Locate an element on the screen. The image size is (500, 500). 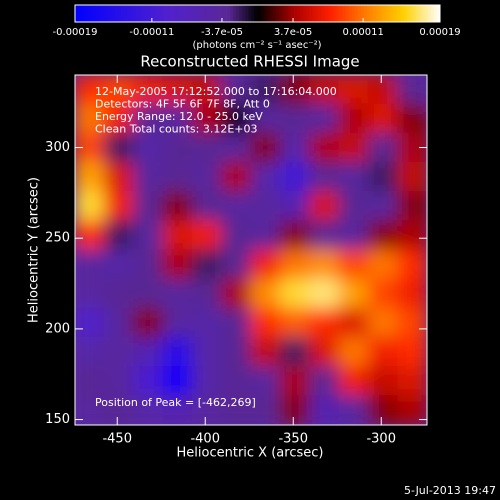
footer-date: 5-Jul-2013 19:47 is located at coordinates (450, 490).